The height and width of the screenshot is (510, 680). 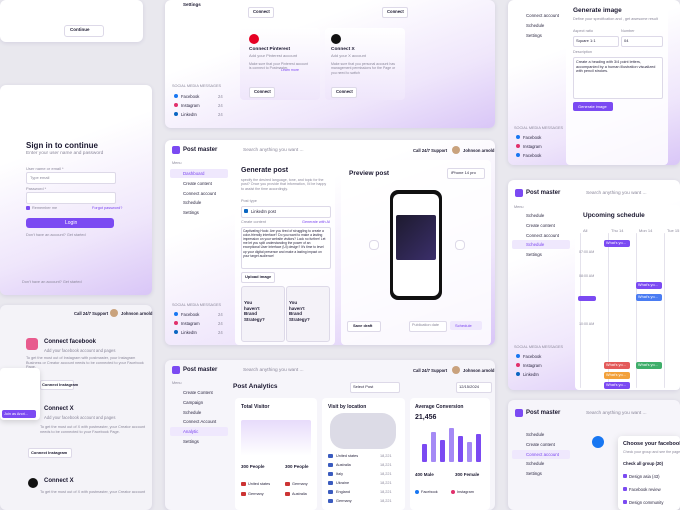 What do you see at coordinates (426, 325) in the screenshot?
I see `text: Publication date` at bounding box center [426, 325].